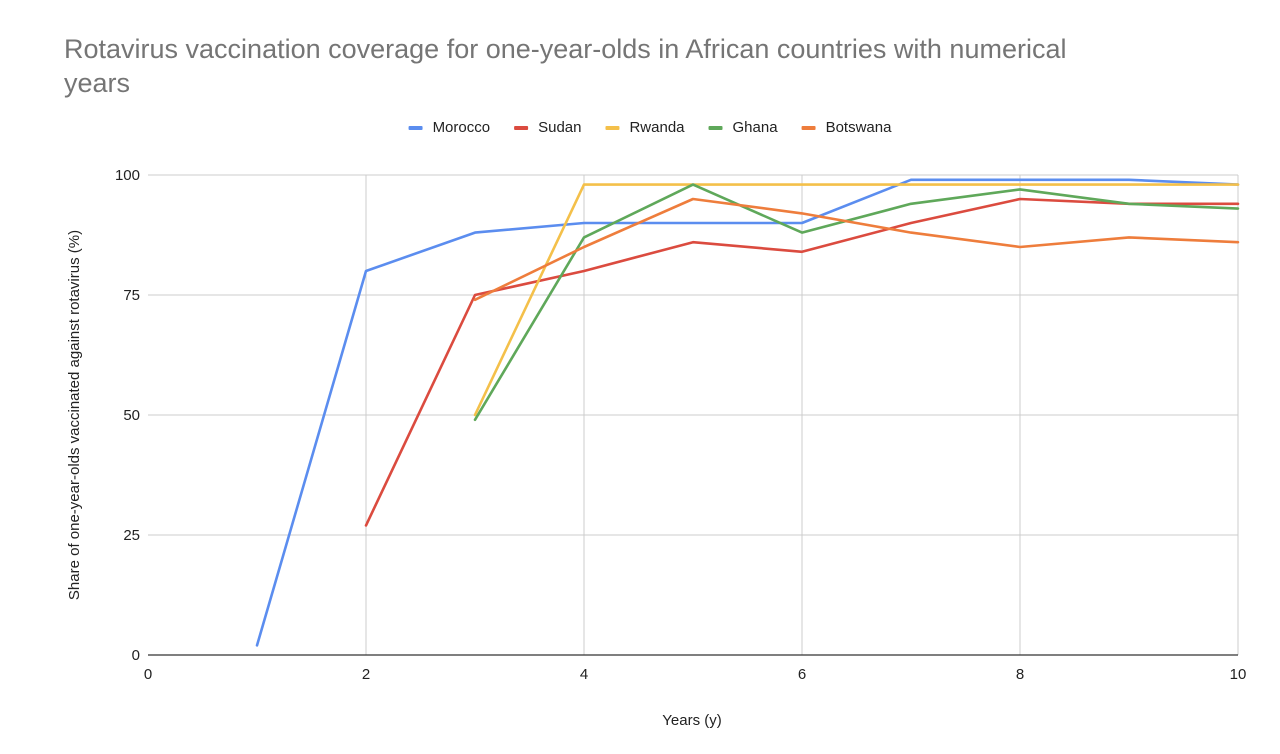 The width and height of the screenshot is (1280, 754). Describe the element at coordinates (691, 720) in the screenshot. I see `x-axis-label: Years (y)` at that location.